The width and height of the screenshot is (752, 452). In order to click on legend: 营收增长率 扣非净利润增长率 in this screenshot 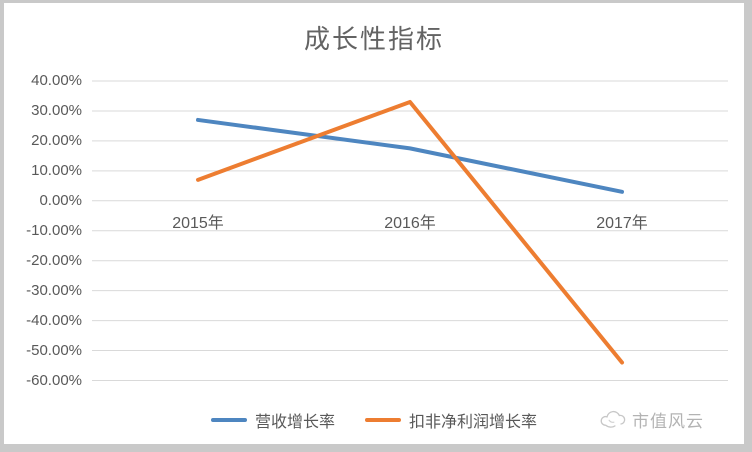, I will do `click(374, 420)`.